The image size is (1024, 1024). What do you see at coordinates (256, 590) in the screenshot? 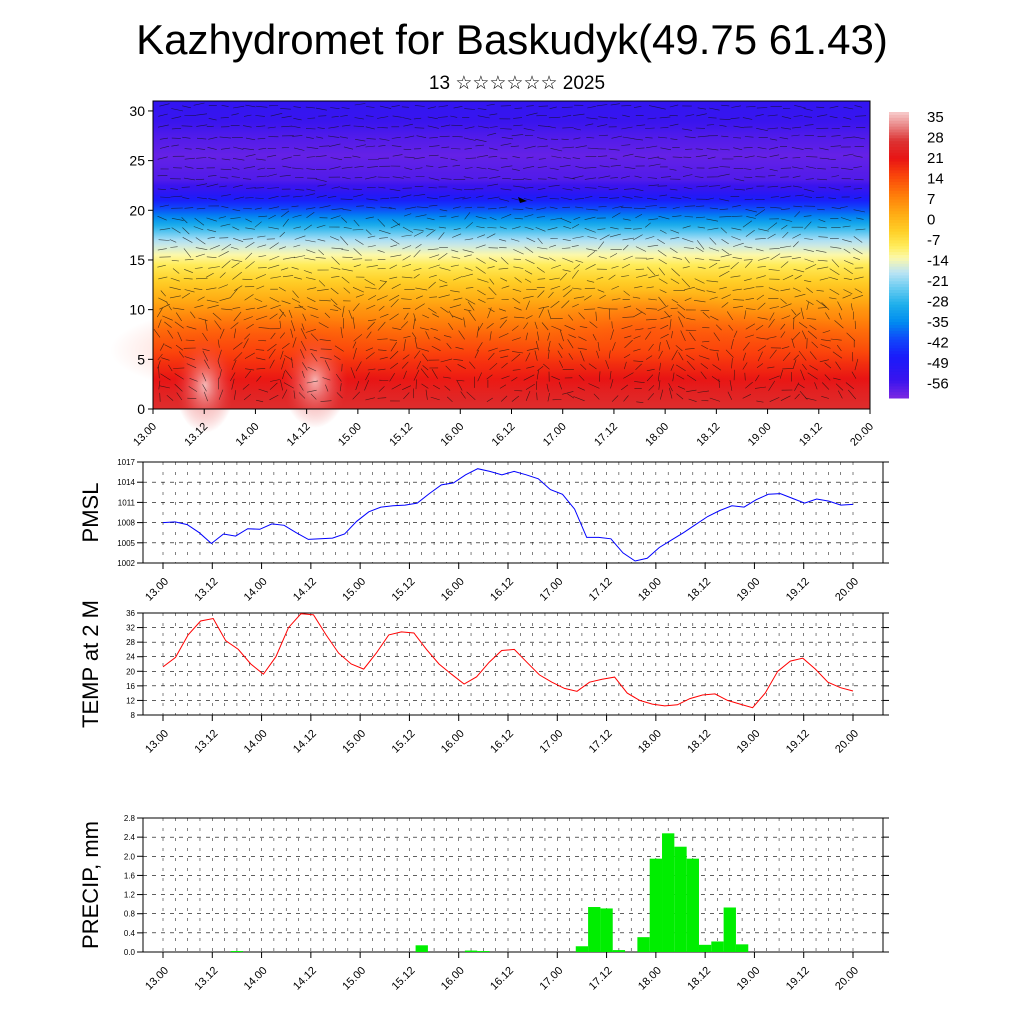
I see `pmsl-x-label: 14.00` at bounding box center [256, 590].